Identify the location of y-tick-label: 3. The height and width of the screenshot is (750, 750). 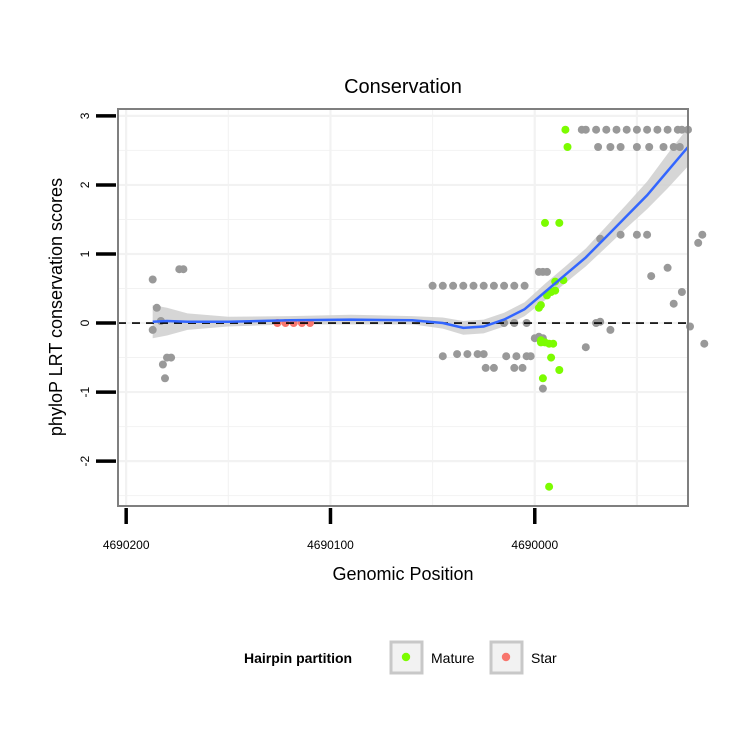
(85, 115).